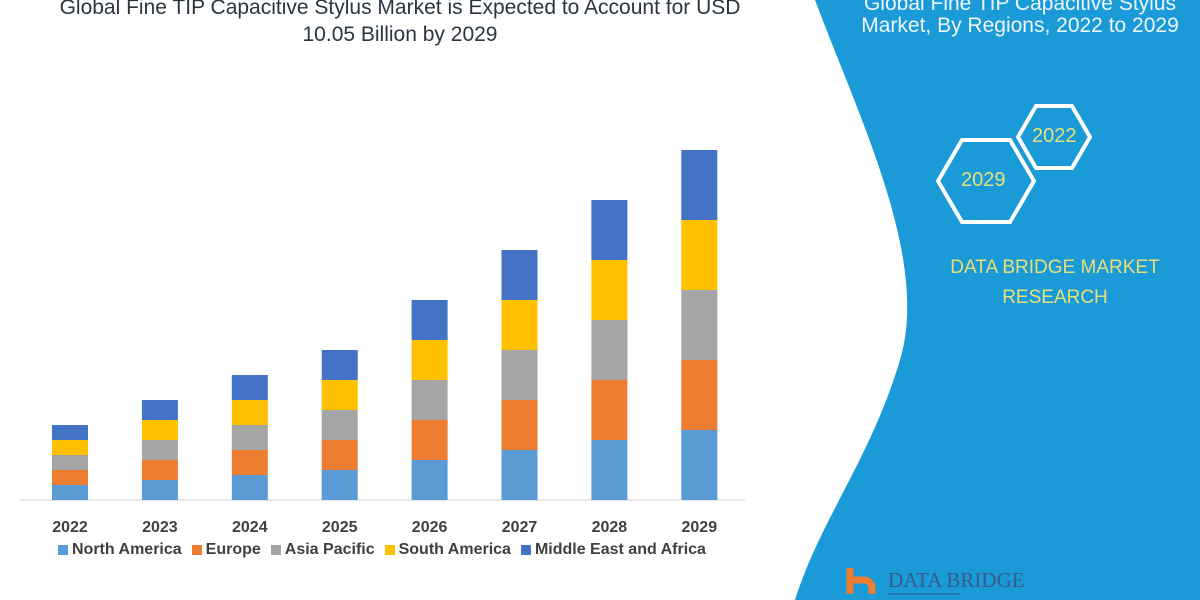  What do you see at coordinates (400, 34) in the screenshot?
I see `chart-title-line2: 10.05 Billion by 2029` at bounding box center [400, 34].